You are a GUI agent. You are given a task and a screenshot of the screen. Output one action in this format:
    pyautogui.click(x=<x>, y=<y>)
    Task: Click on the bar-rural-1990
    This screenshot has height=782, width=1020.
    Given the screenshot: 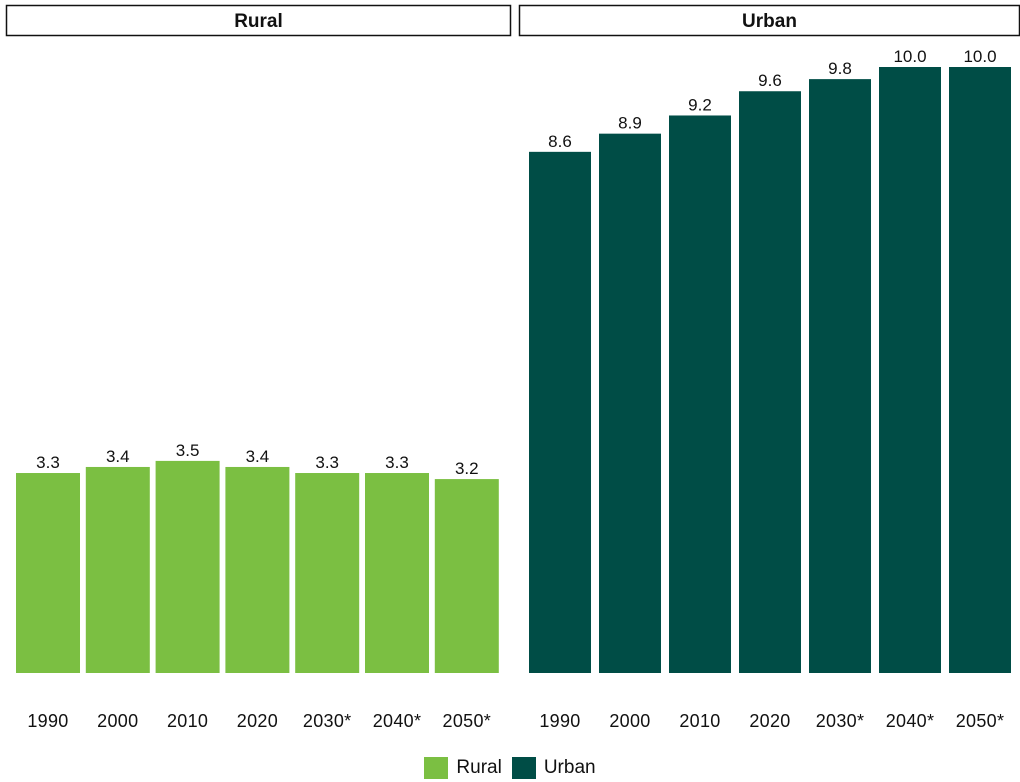 What is the action you would take?
    pyautogui.click(x=48, y=573)
    